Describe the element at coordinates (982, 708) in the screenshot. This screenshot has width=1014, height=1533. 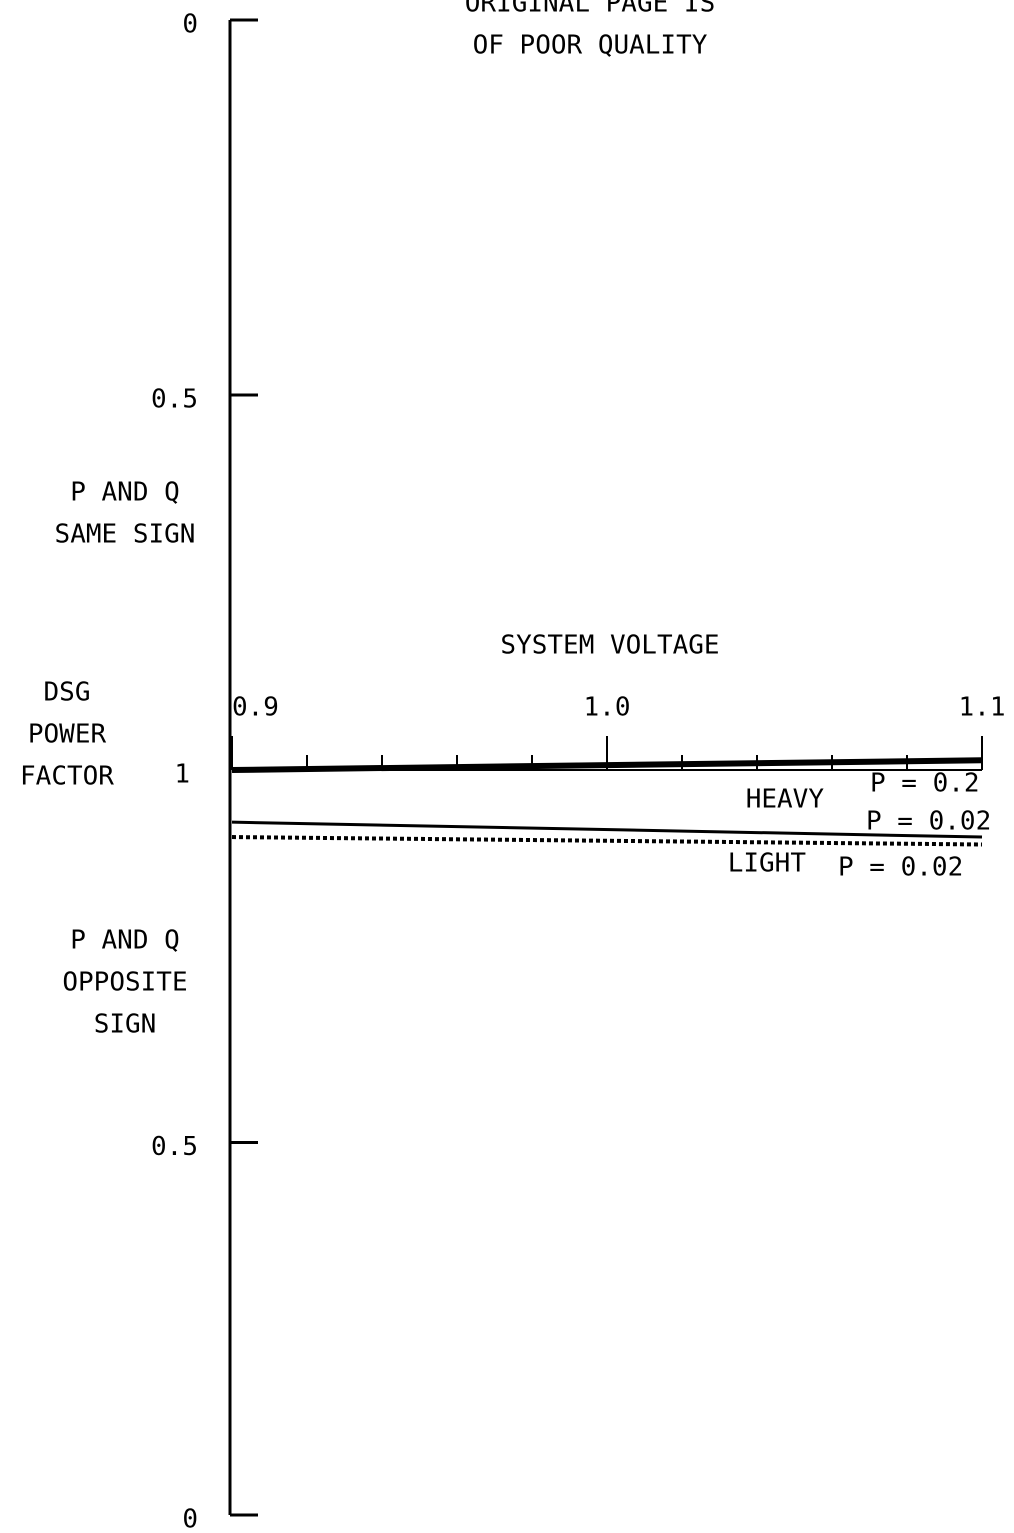
I see `x-tick-label: 1.1` at that location.